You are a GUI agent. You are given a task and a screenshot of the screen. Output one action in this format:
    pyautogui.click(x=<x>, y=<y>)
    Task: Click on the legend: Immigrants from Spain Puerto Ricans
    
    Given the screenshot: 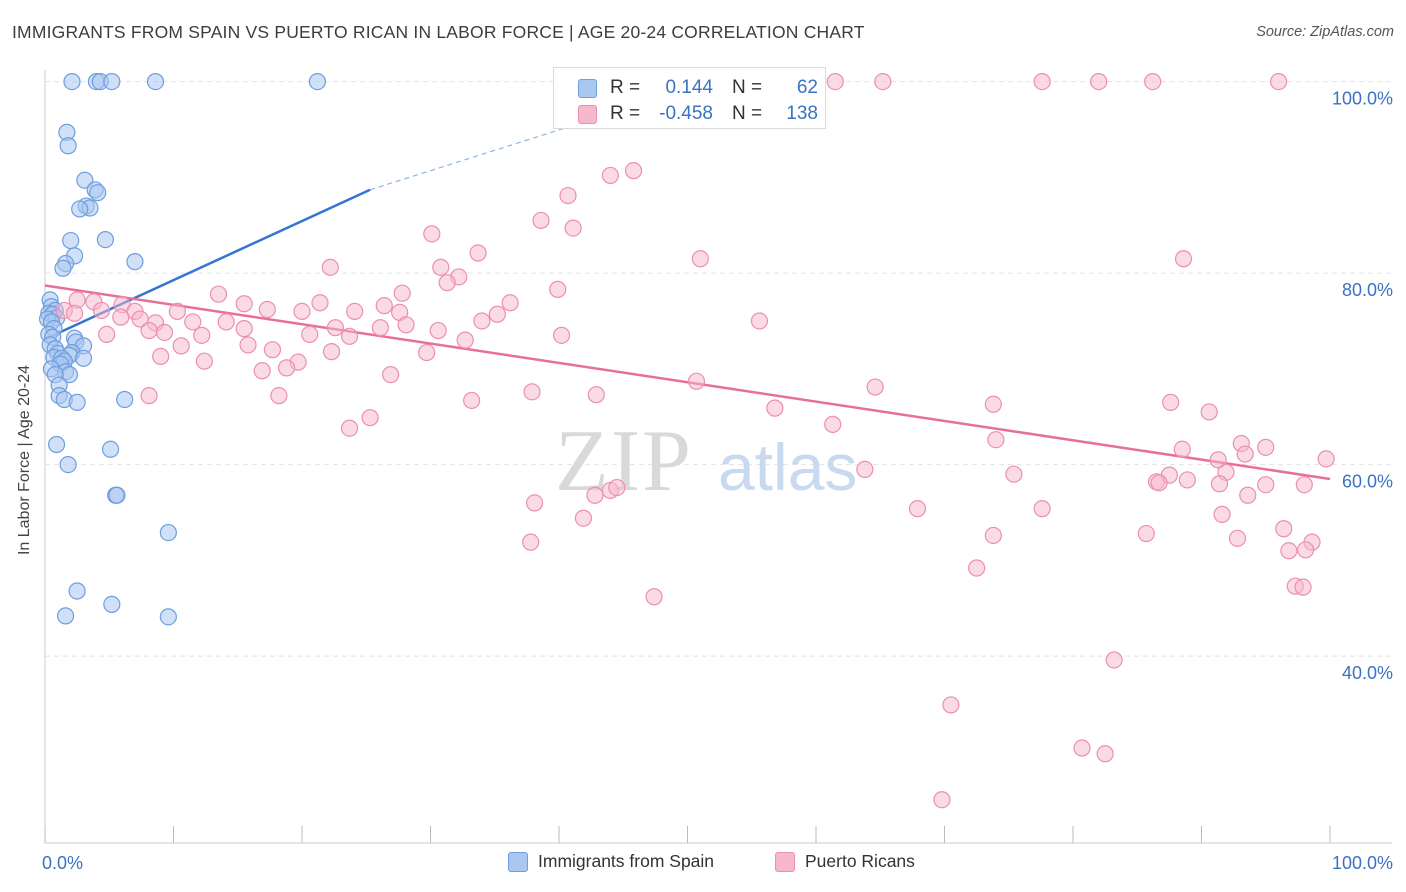 What is the action you would take?
    pyautogui.click(x=703, y=865)
    